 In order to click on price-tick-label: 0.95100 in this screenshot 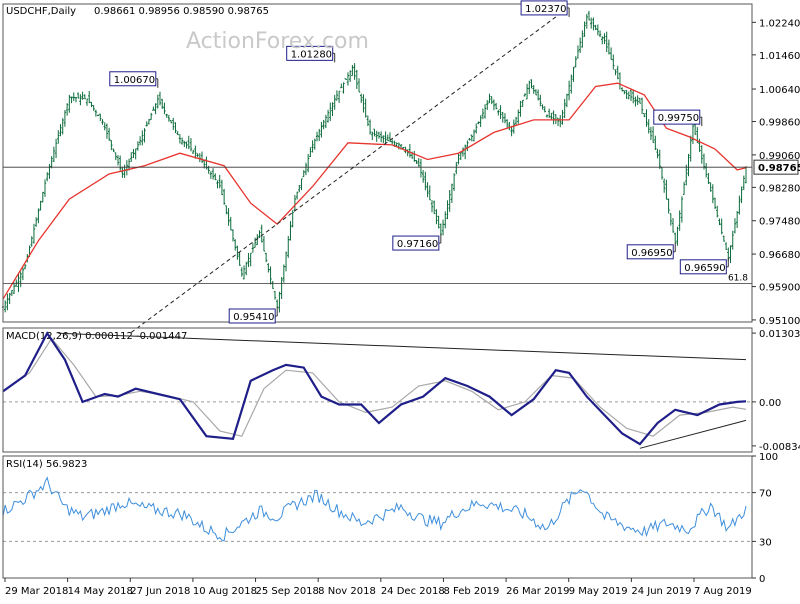, I will do `click(779, 321)`.